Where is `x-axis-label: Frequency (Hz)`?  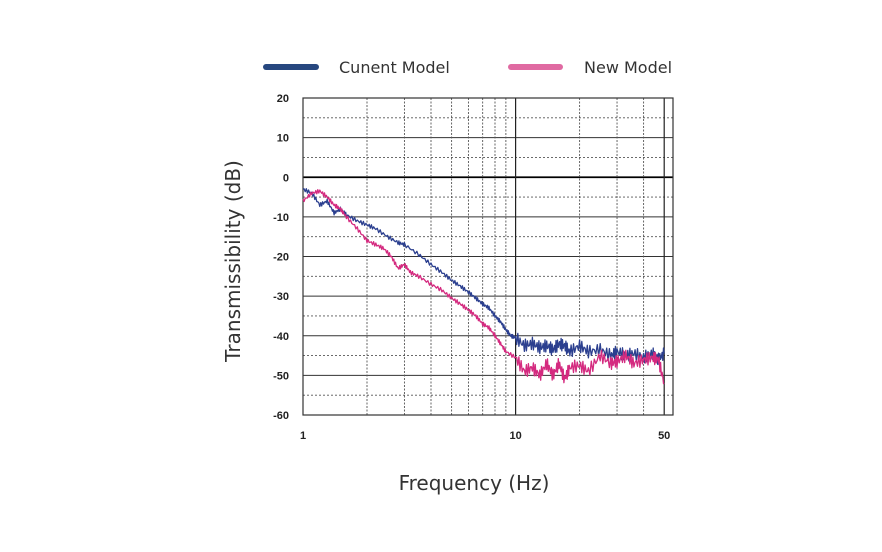
x-axis-label: Frequency (Hz) is located at coordinates (474, 483).